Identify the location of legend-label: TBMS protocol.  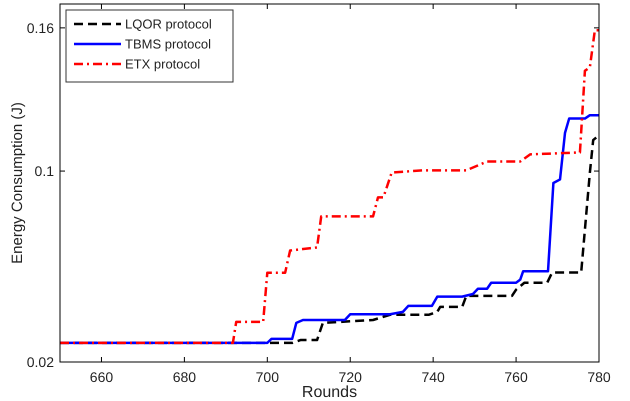
(168, 44).